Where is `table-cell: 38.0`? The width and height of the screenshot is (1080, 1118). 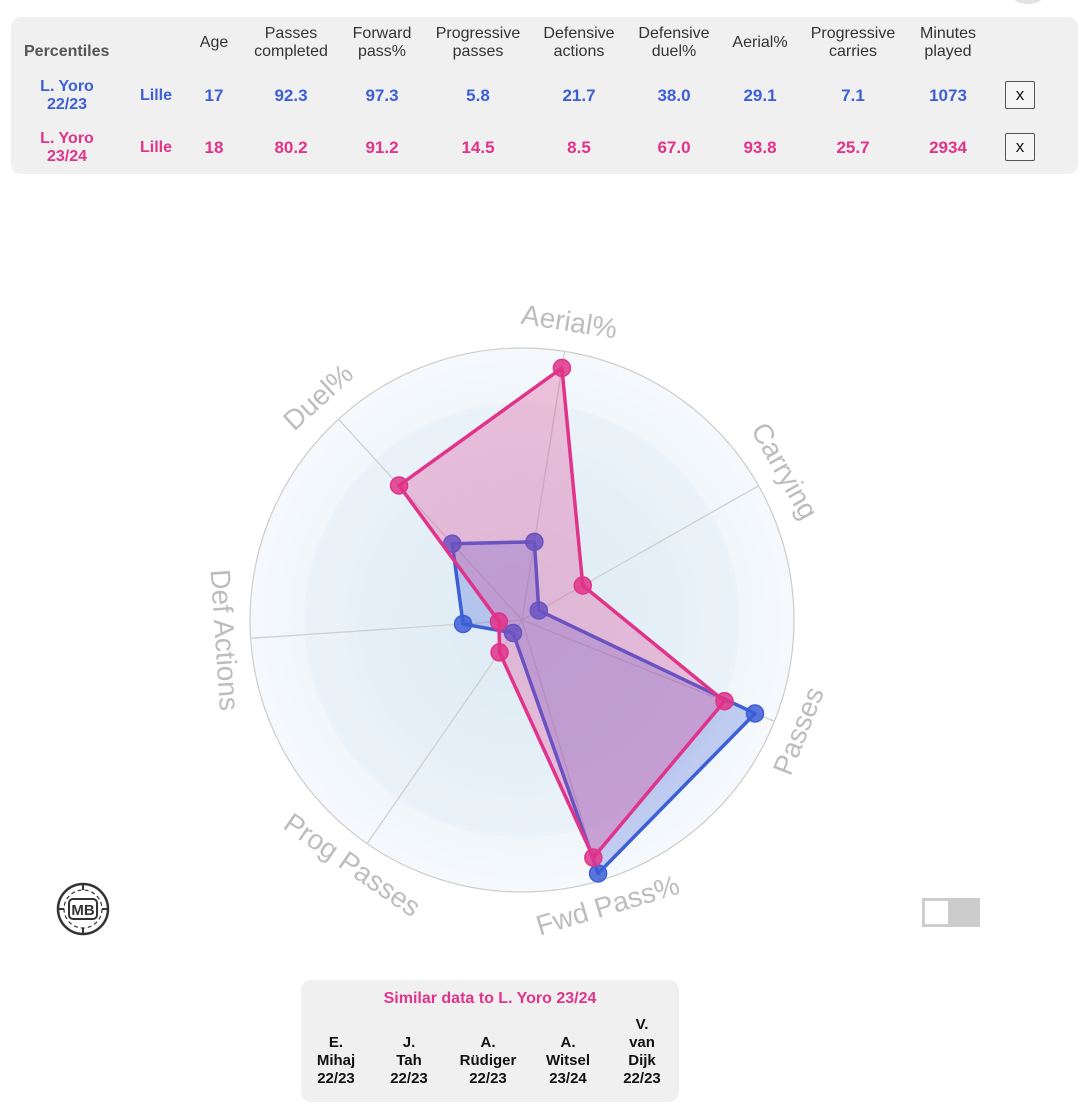
table-cell: 38.0 is located at coordinates (674, 95).